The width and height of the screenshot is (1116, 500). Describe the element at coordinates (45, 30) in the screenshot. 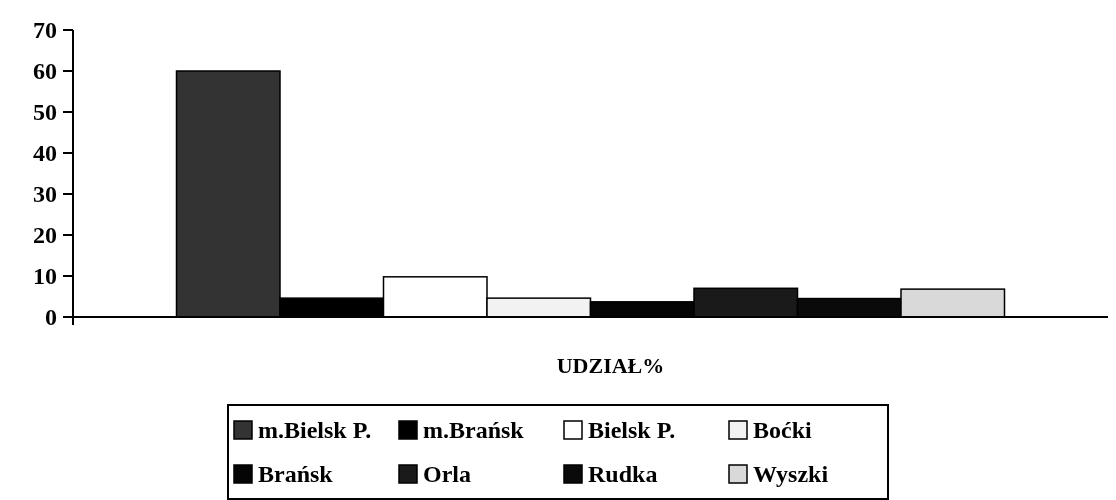

I see `y-tick-label: 70` at that location.